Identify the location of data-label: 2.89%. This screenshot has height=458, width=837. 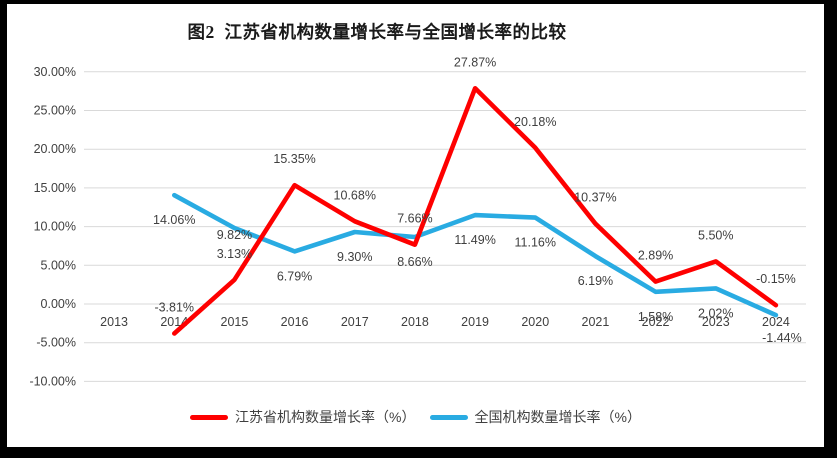
(655, 256).